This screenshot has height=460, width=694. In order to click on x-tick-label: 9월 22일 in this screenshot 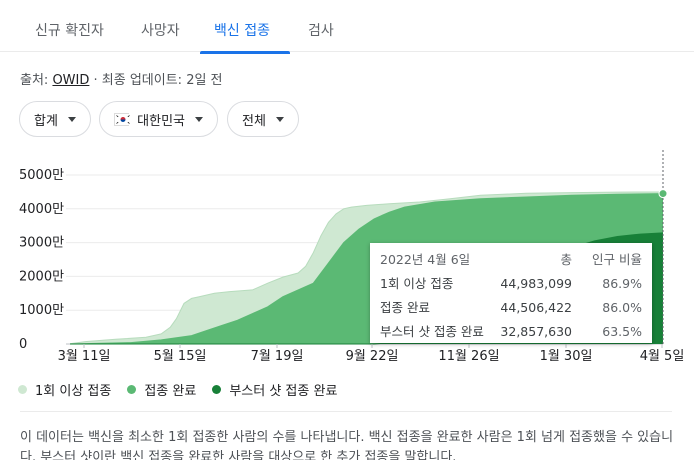, I will do `click(372, 356)`.